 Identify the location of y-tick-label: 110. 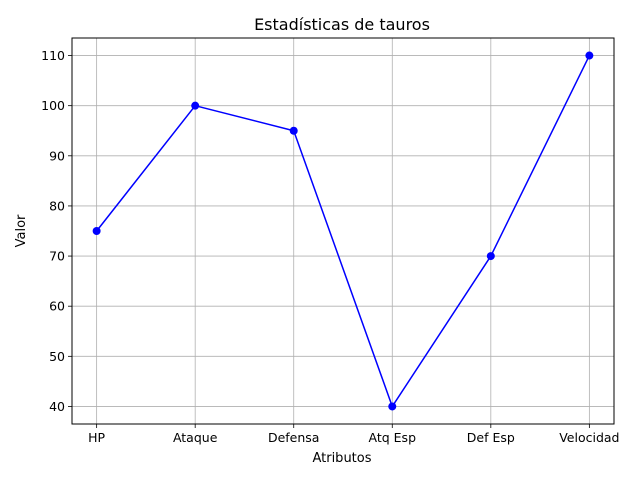
(53, 55).